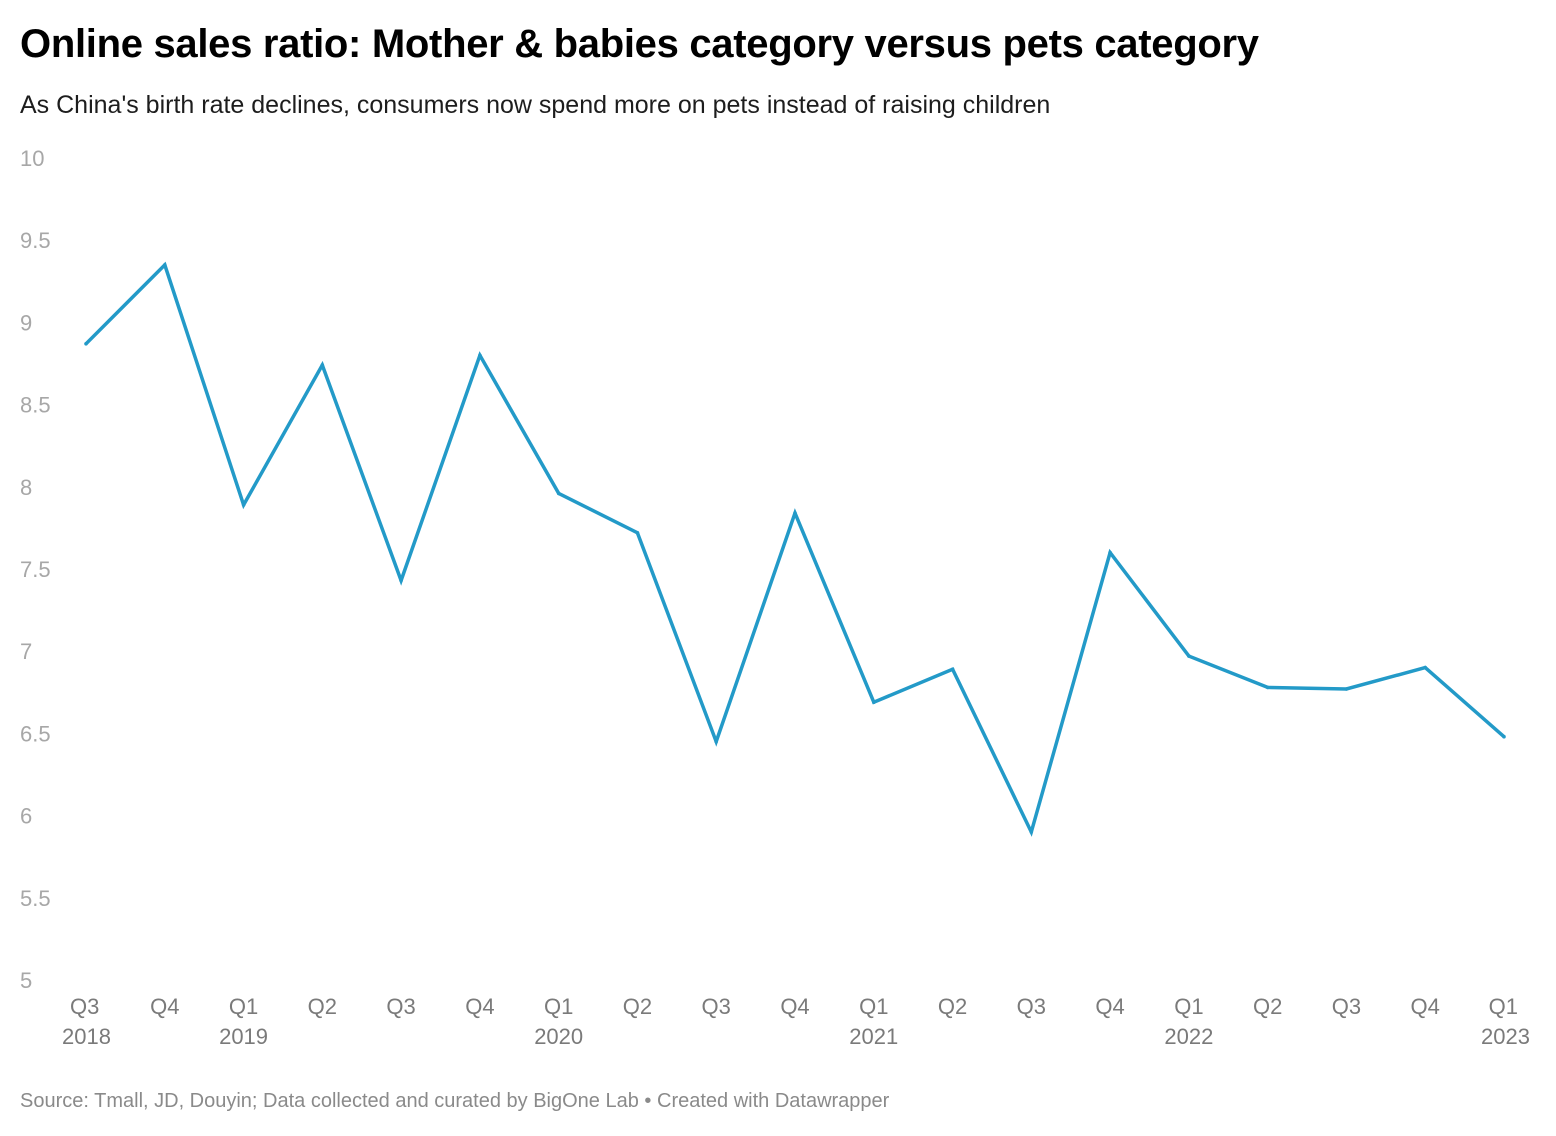  Describe the element at coordinates (1188, 1036) in the screenshot. I see `x-tick-year-label: 2022` at that location.